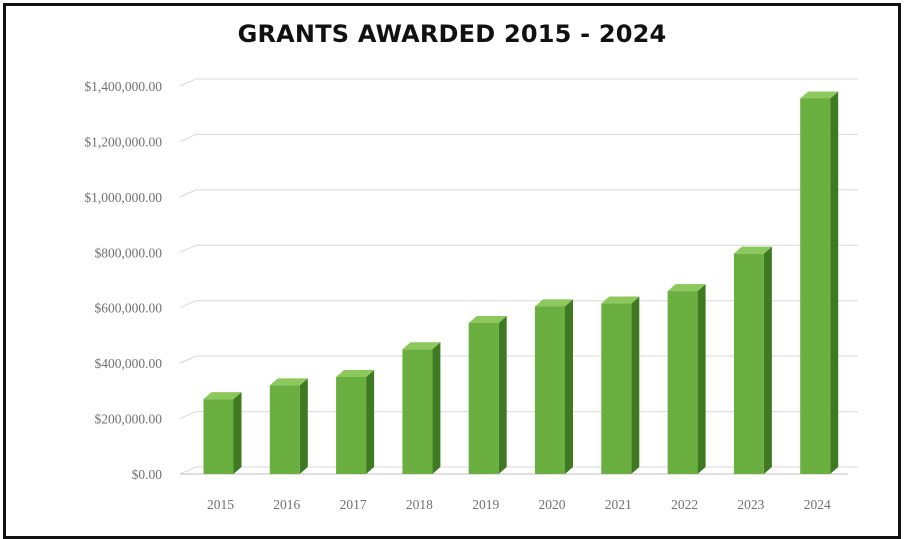 Image resolution: width=904 pixels, height=539 pixels. I want to click on x-tick-label: 2021, so click(618, 504).